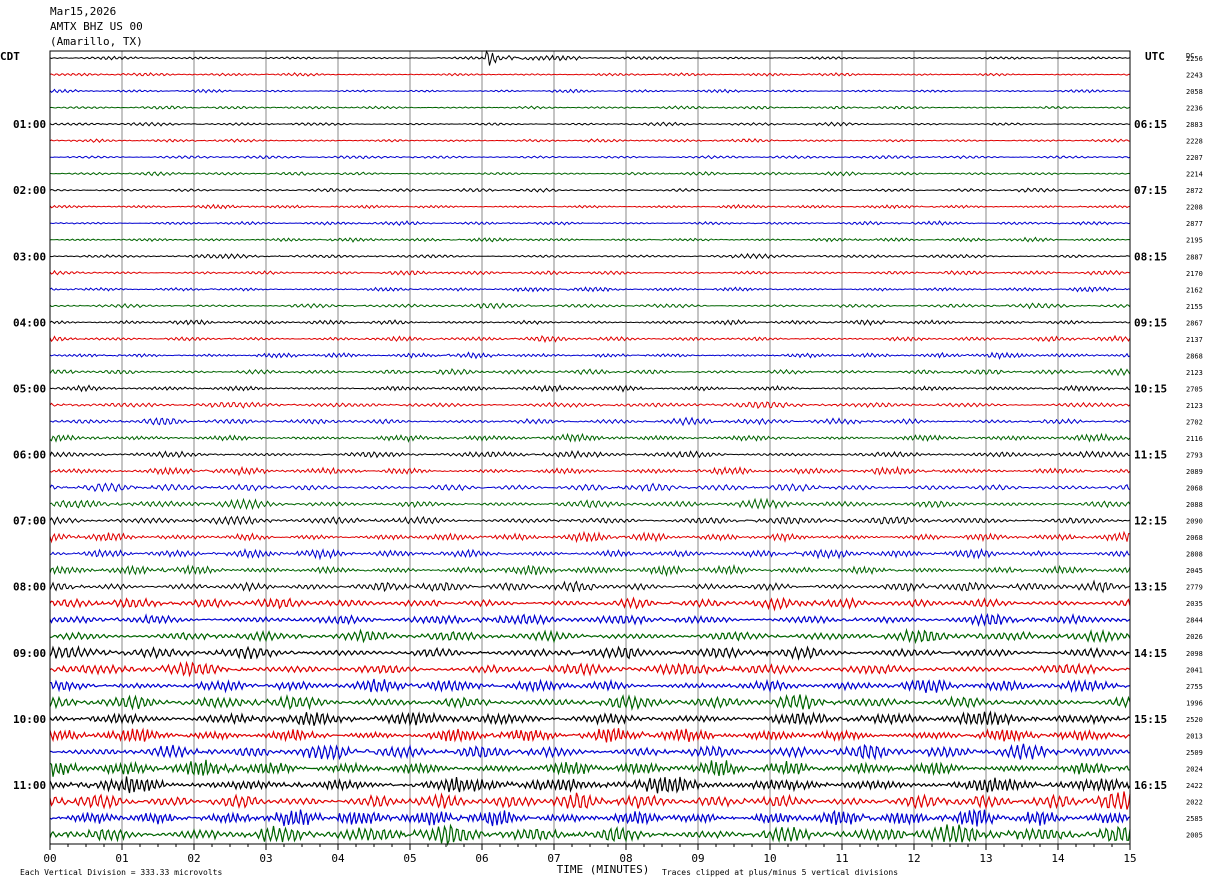  What do you see at coordinates (29, 388) in the screenshot?
I see `left-hour-label: 05:00` at bounding box center [29, 388].